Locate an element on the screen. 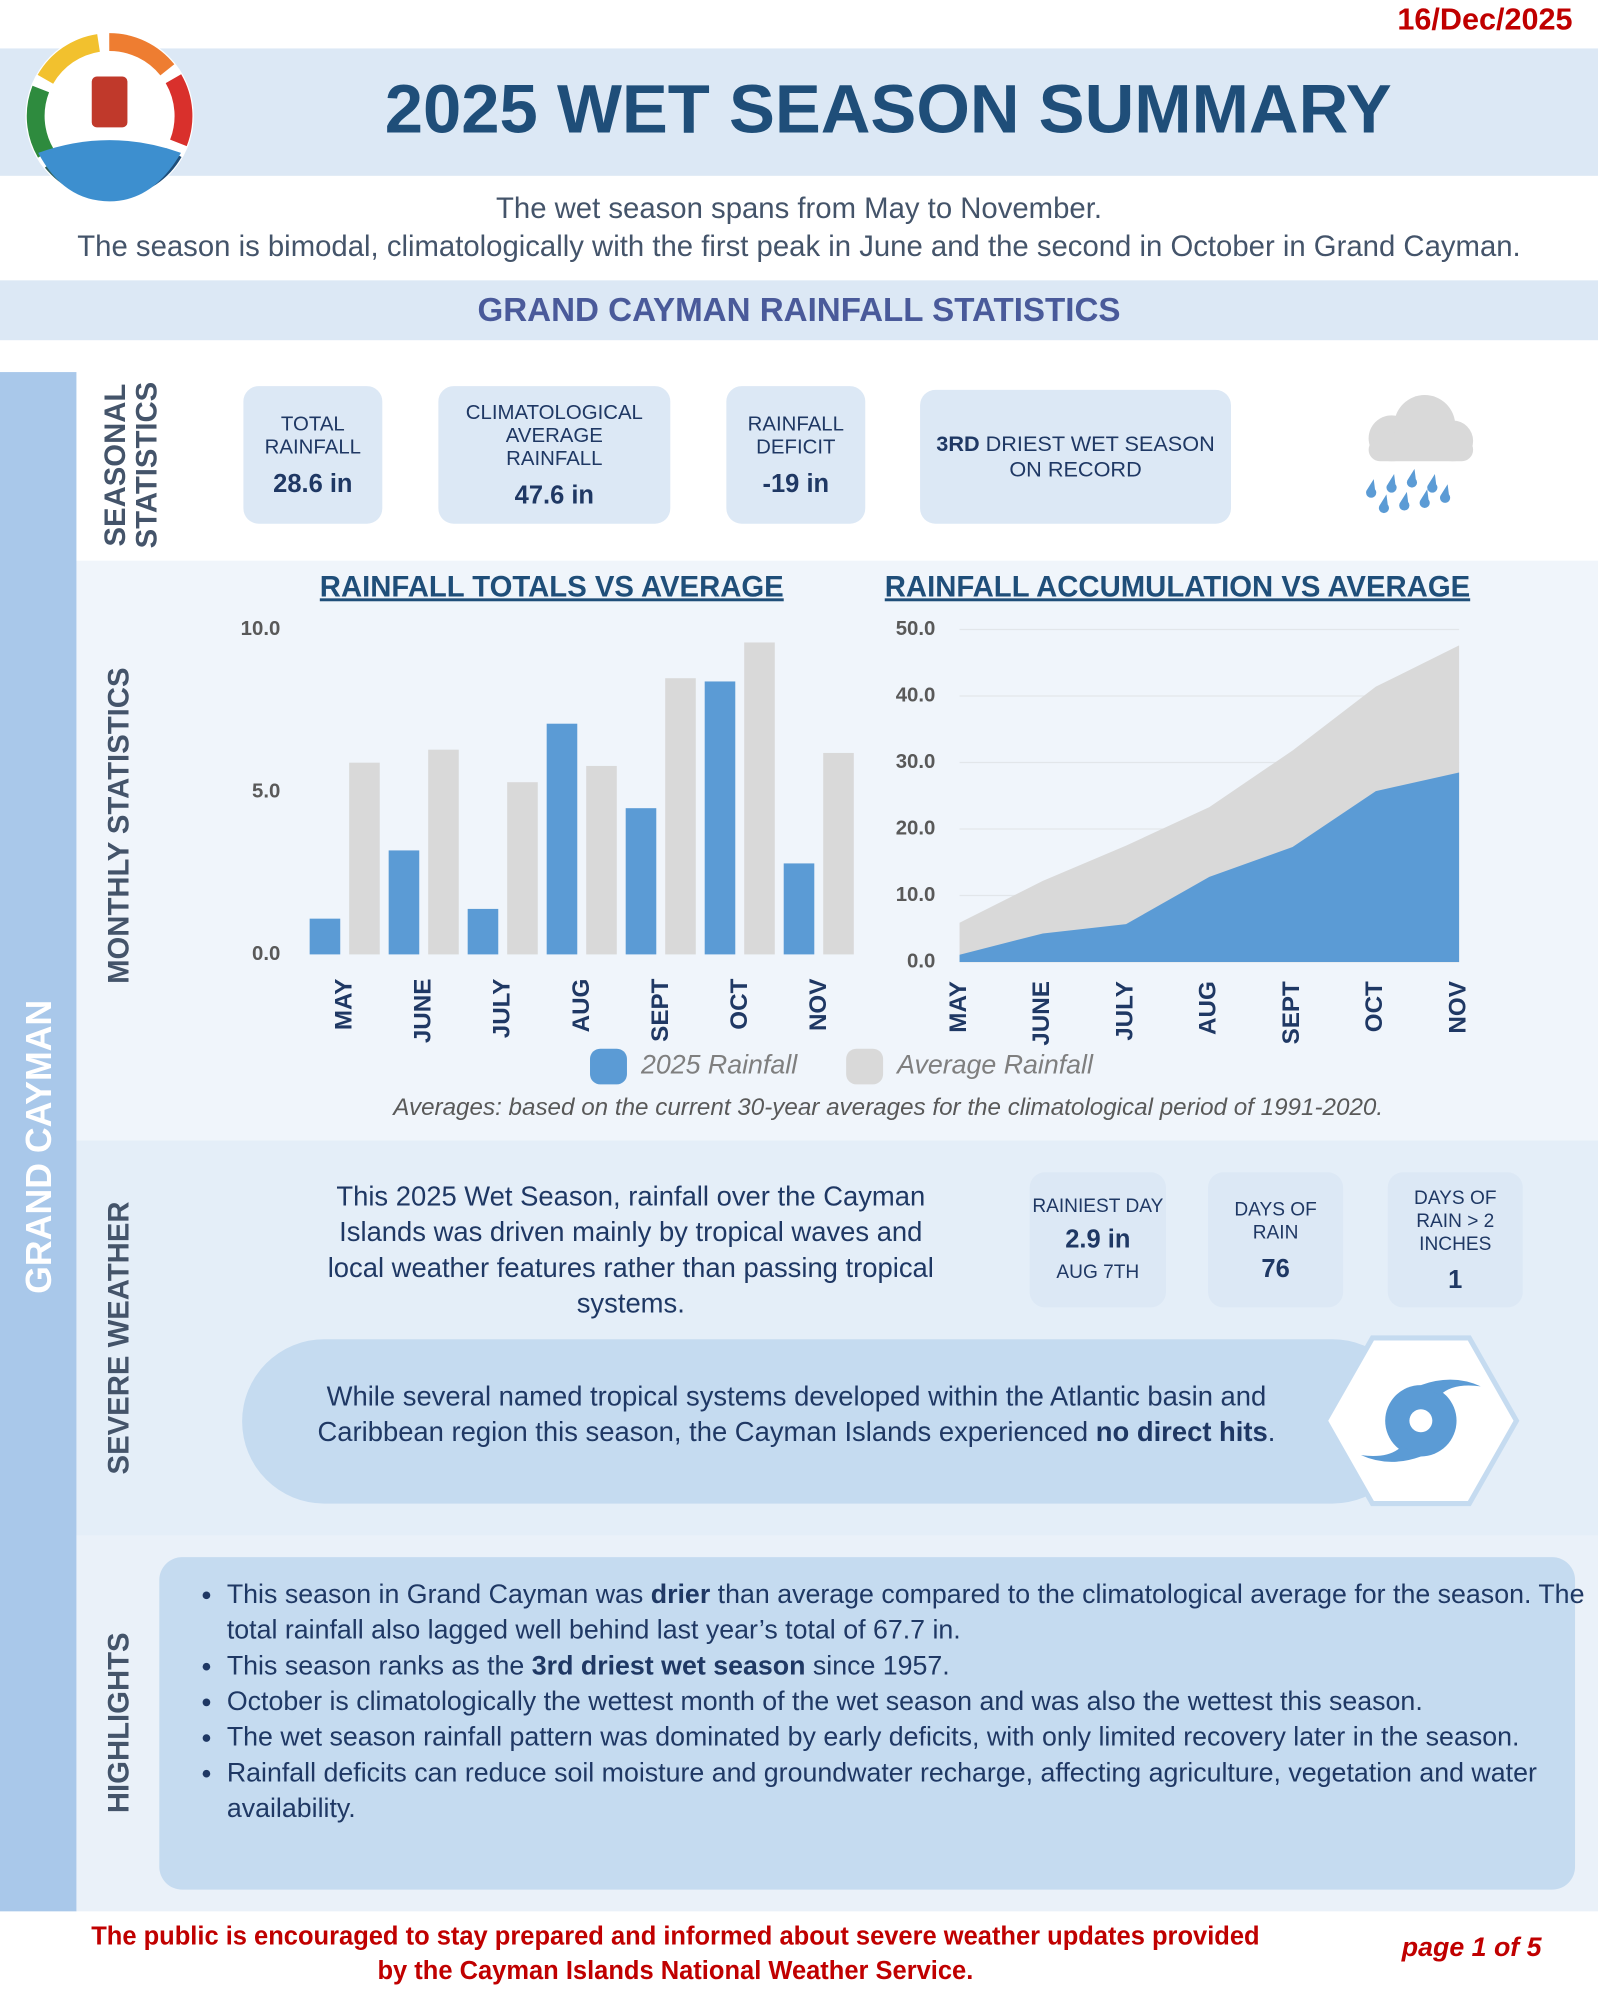  storm-eye is located at coordinates (1421, 1421).